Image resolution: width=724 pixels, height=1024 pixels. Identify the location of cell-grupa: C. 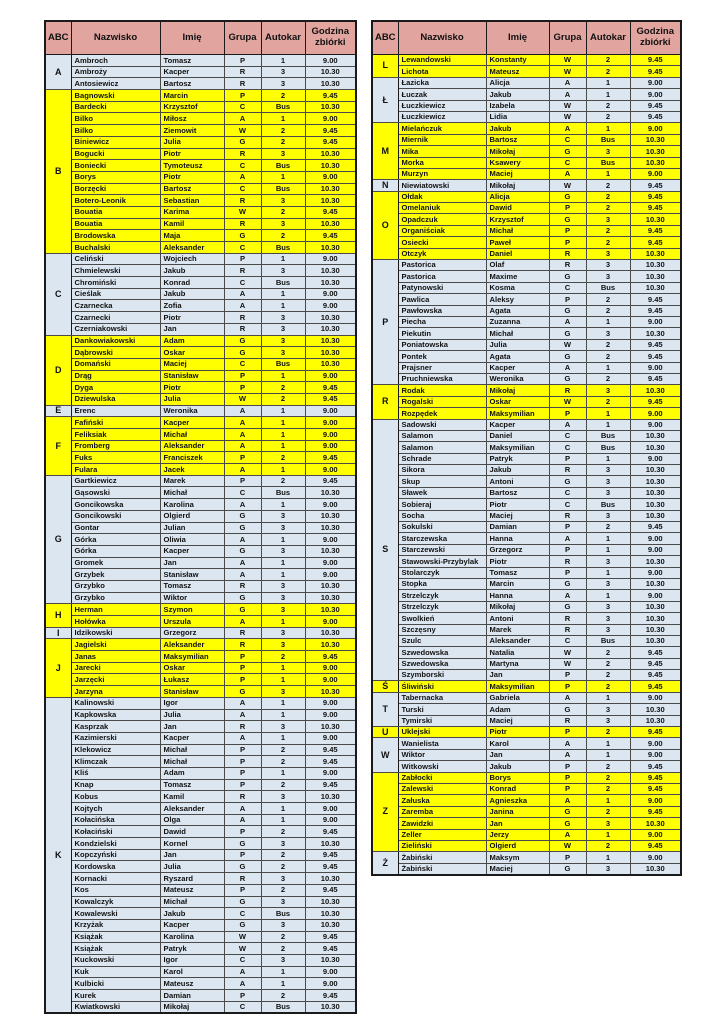
(567, 162).